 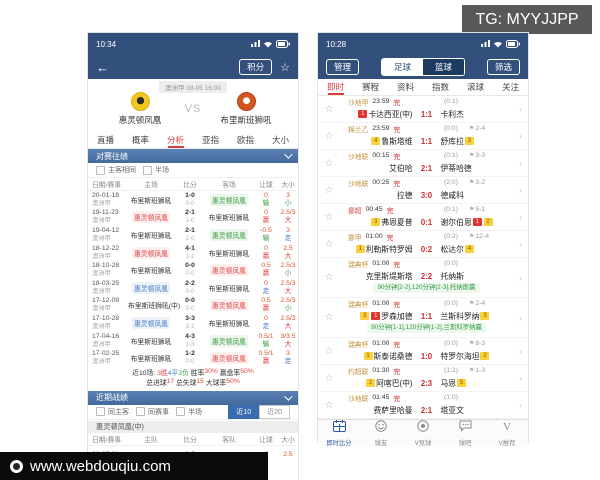 What do you see at coordinates (376, 141) in the screenshot?
I see `home-side: 4 鲁斯塔维` at bounding box center [376, 141].